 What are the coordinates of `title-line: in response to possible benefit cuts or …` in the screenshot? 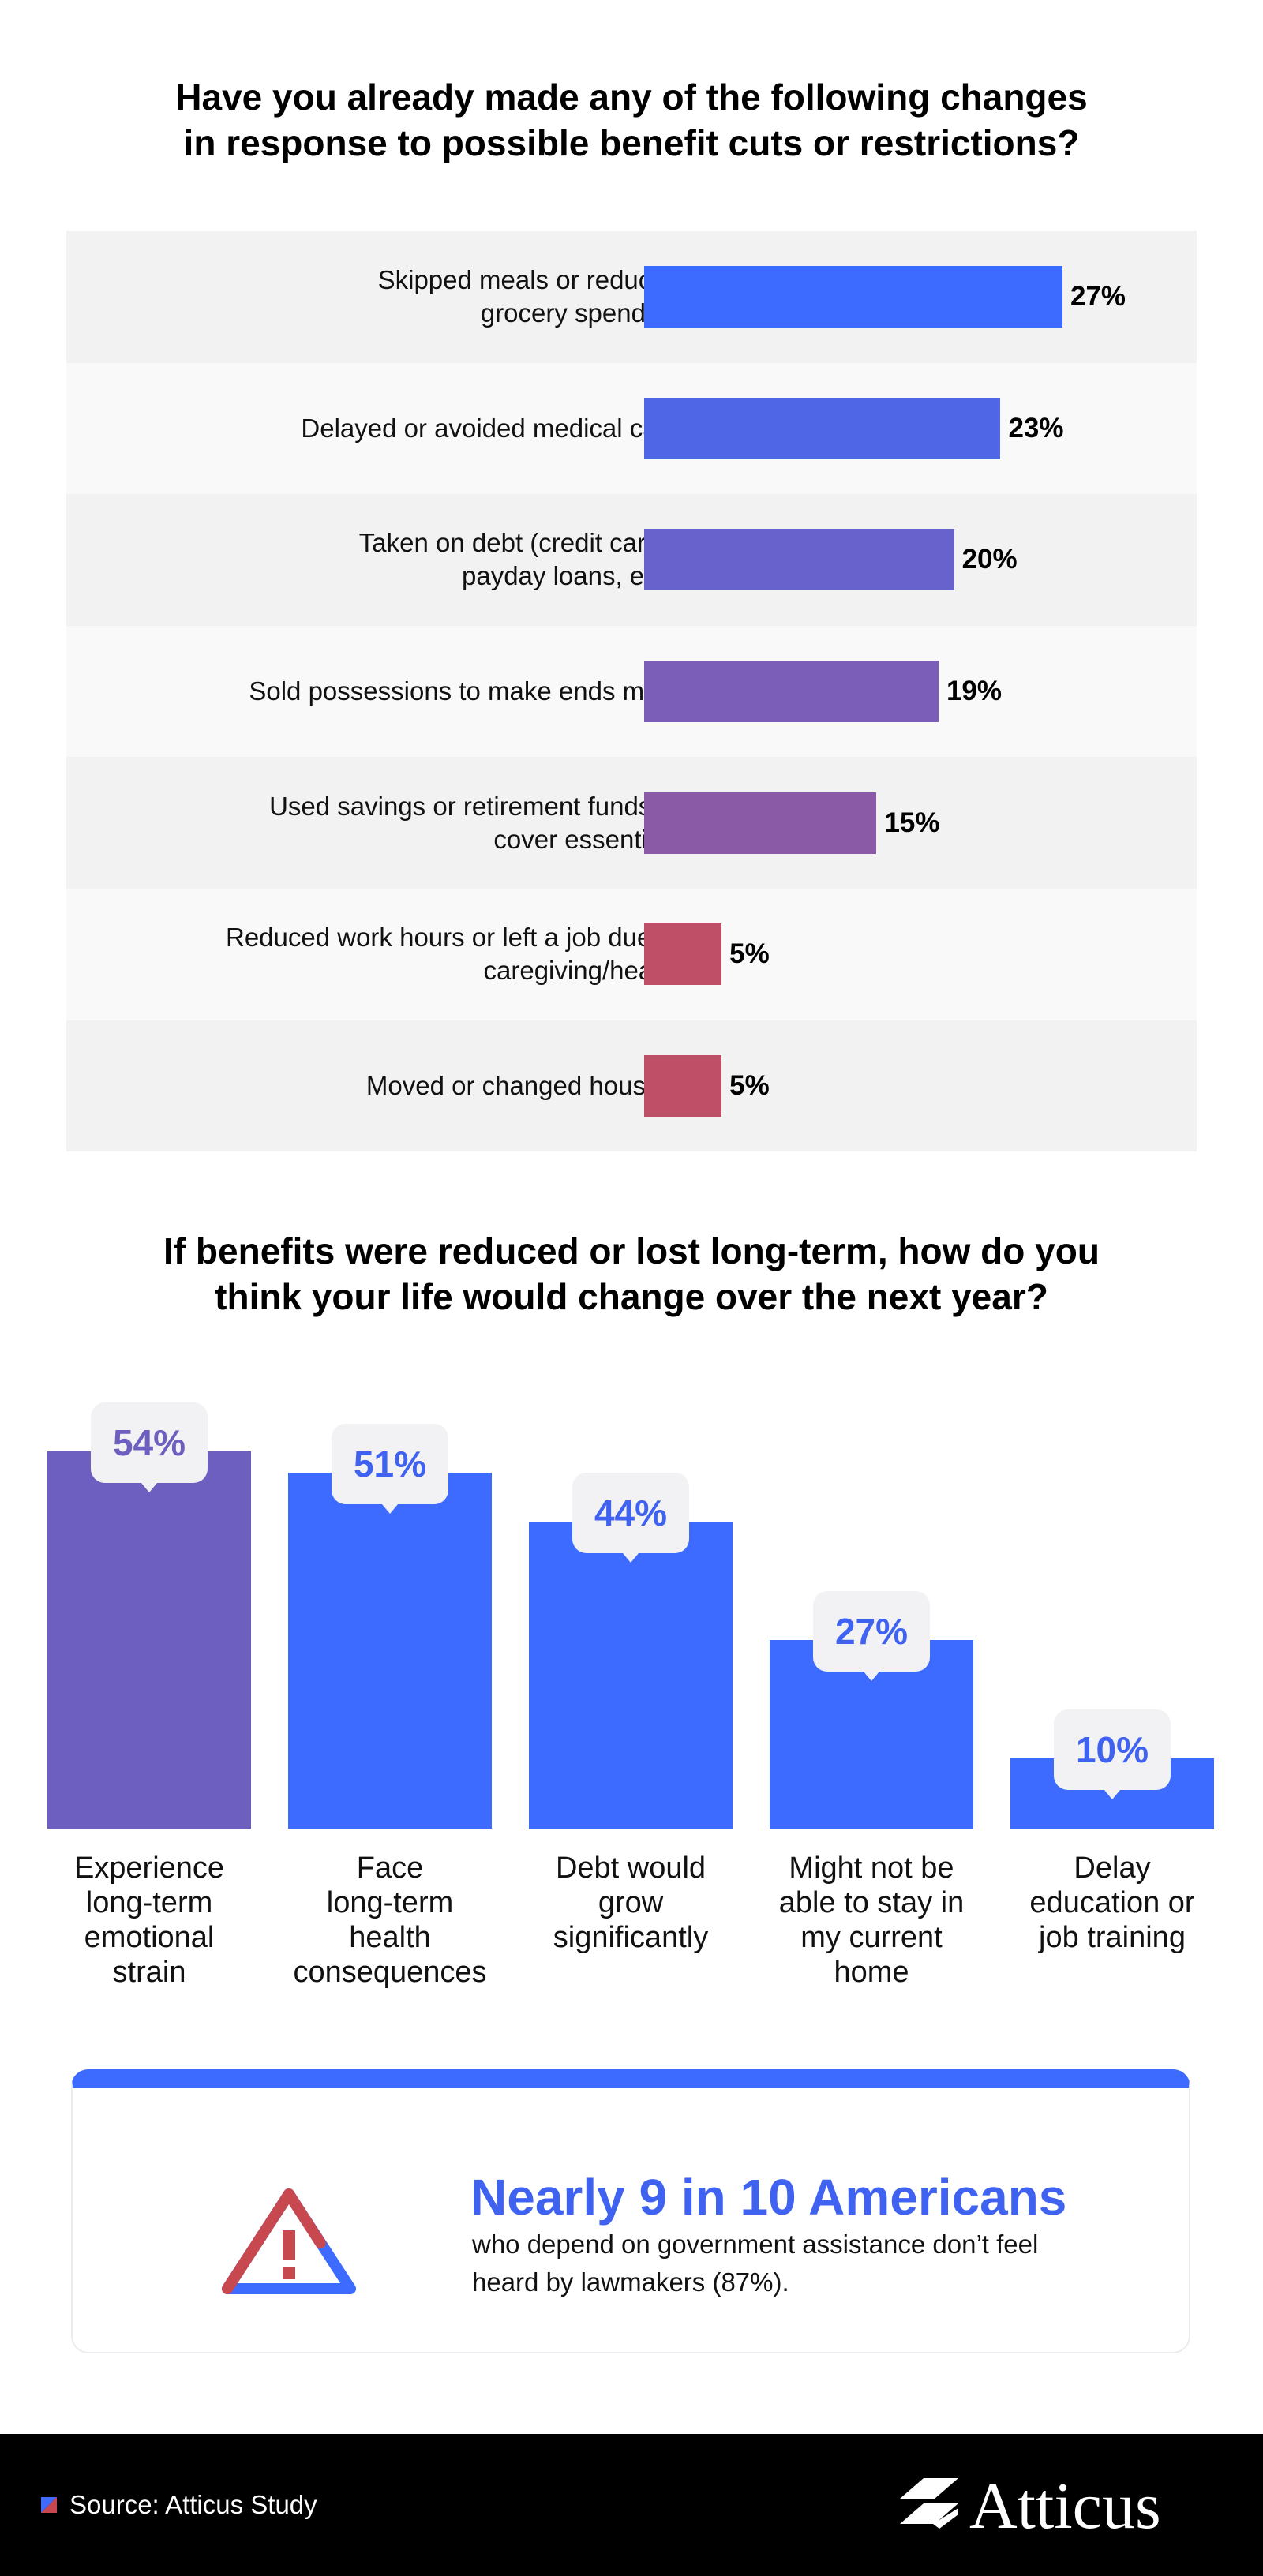 It's located at (631, 142).